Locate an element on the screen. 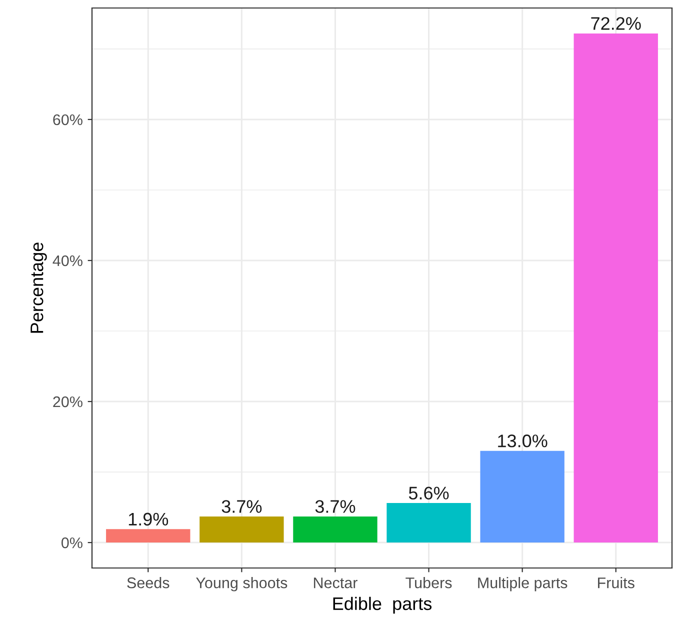 The image size is (682, 628). data-label: 5.6% is located at coordinates (428, 493).